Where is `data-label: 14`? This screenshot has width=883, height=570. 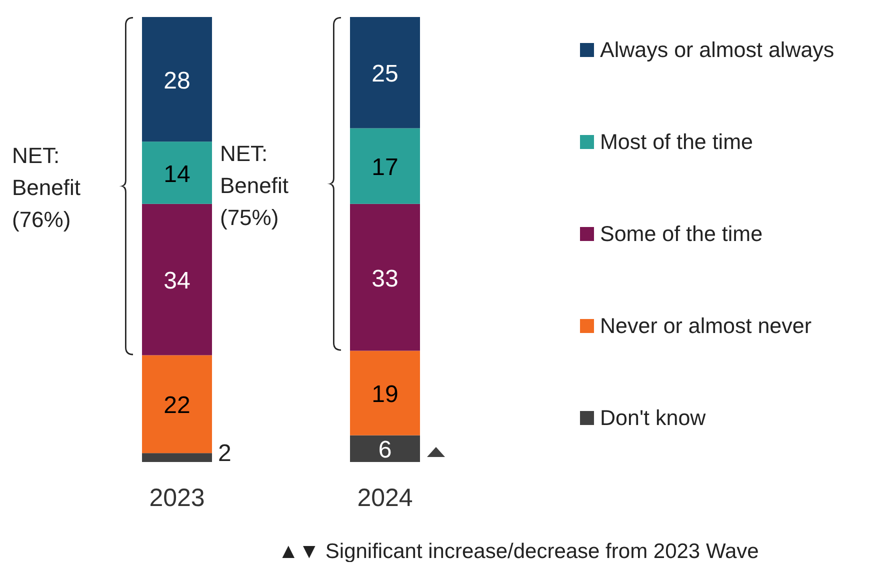
data-label: 14 is located at coordinates (177, 174).